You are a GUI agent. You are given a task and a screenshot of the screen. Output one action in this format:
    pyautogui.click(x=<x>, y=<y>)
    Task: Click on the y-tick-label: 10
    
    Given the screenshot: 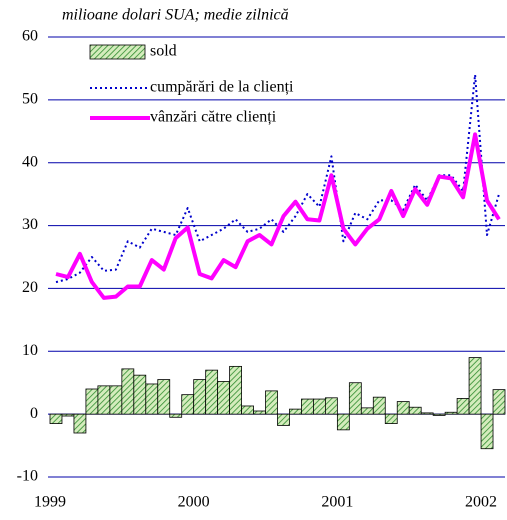 What is the action you would take?
    pyautogui.click(x=30, y=350)
    